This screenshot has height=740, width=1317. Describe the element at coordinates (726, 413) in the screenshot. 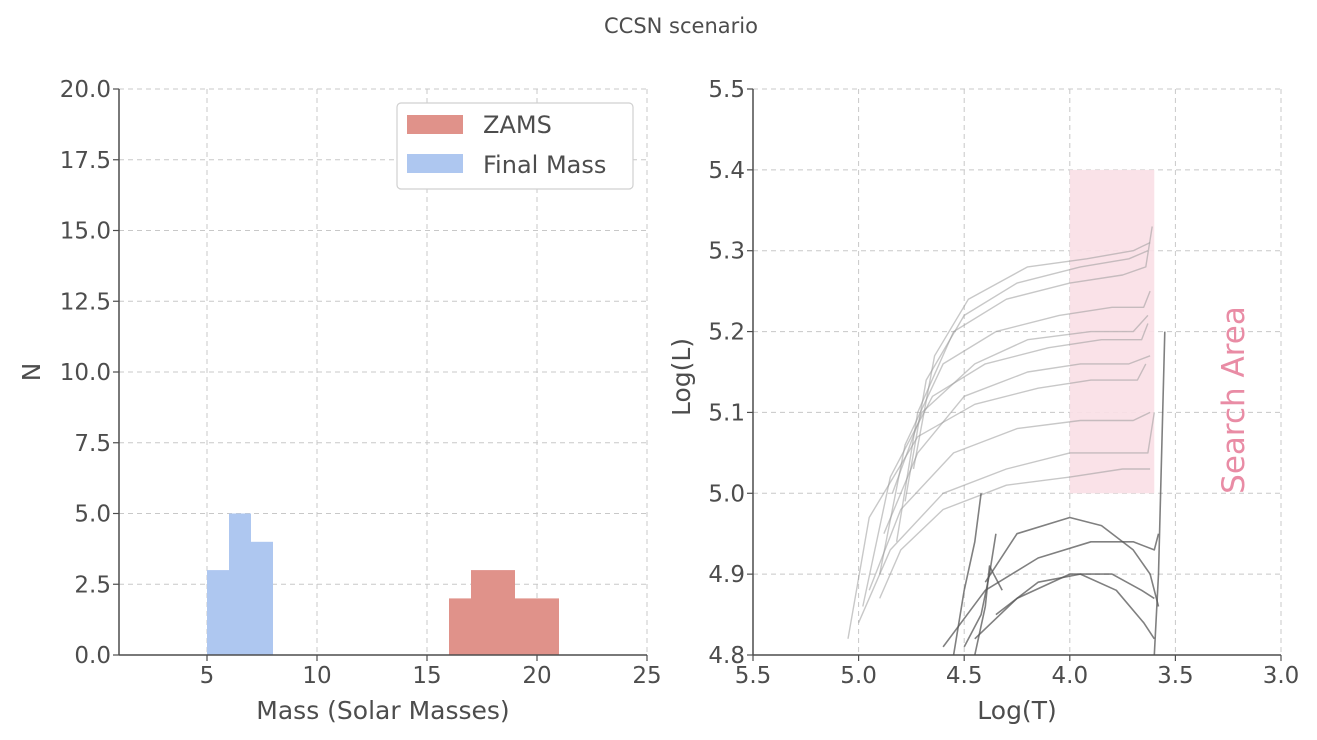

I see `hr-y-tick-label: 5.1` at that location.